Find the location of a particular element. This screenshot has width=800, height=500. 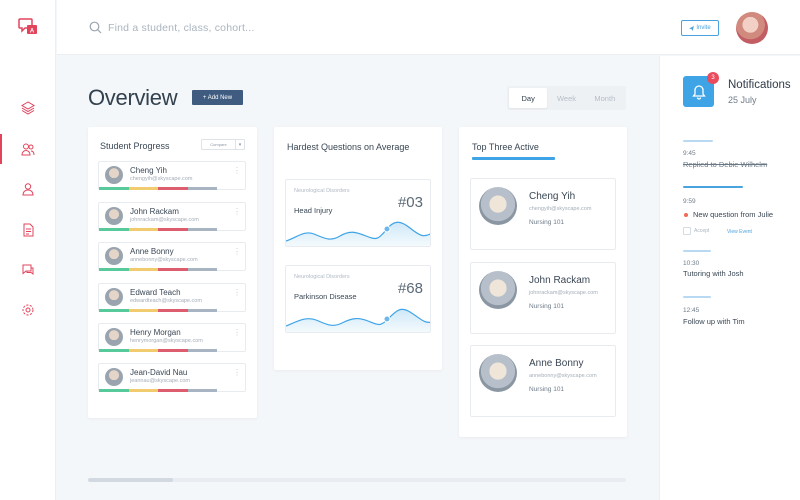

notification-time: 9:59 is located at coordinates (689, 201).